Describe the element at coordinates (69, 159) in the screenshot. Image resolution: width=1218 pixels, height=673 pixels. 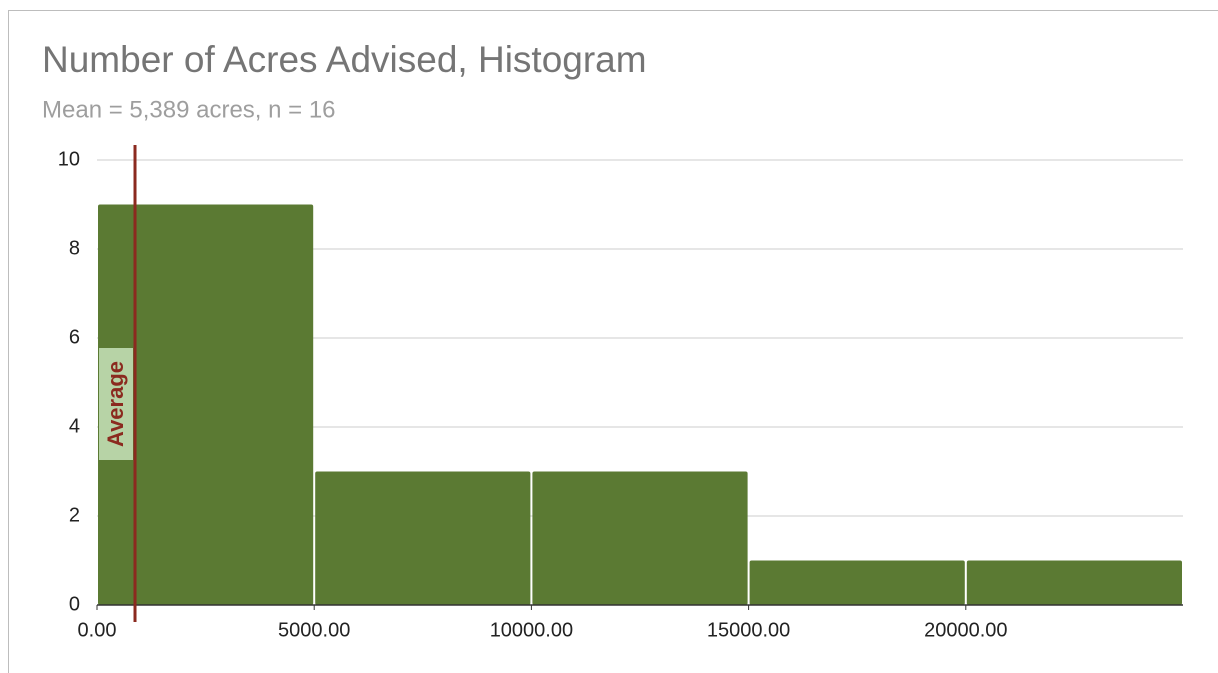
I see `y-tick-label: 10` at that location.